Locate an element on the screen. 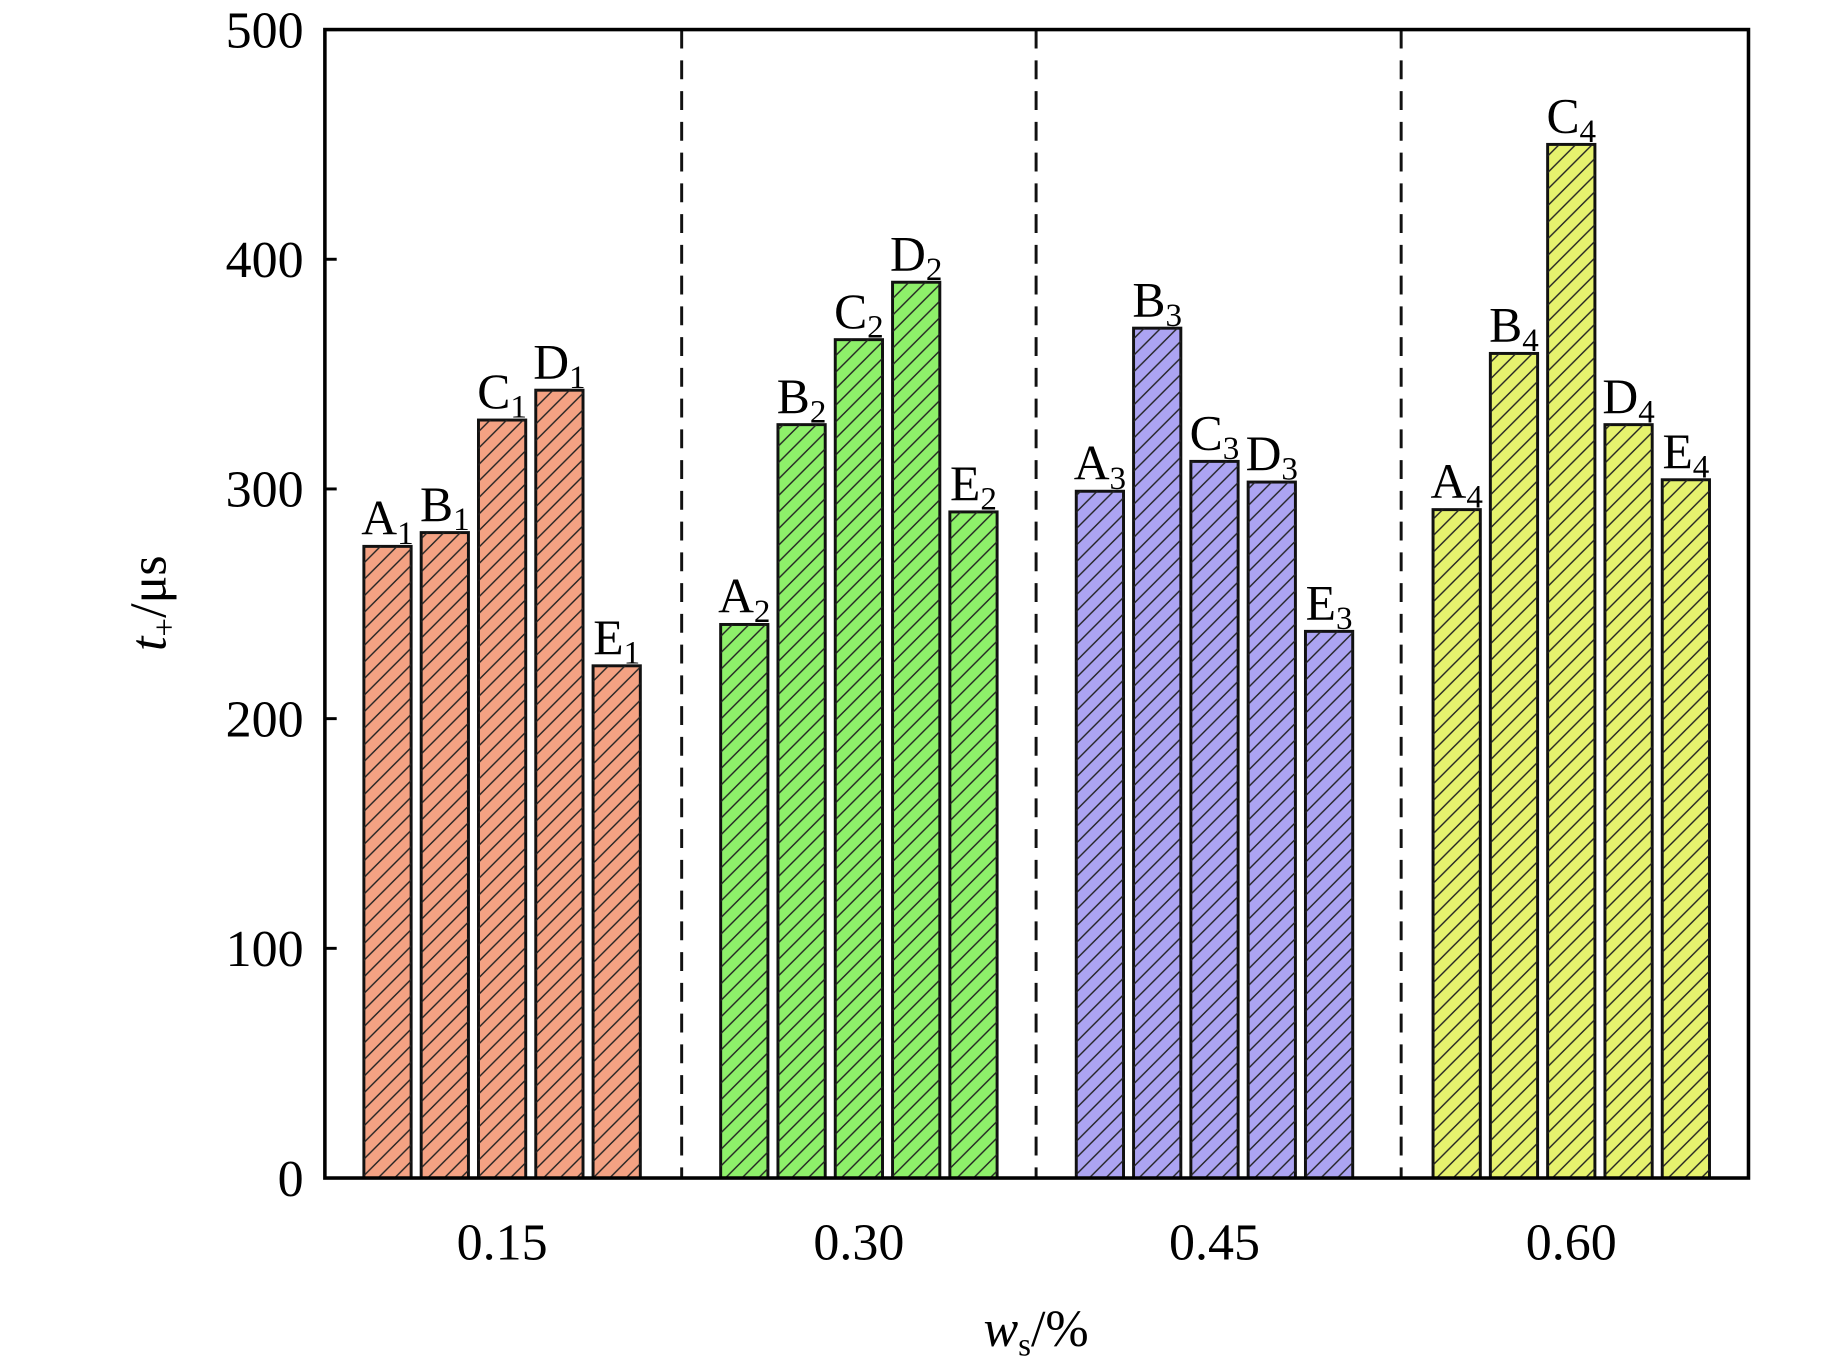 This screenshot has height=1372, width=1843. bar-label: C3 is located at coordinates (1215, 436).